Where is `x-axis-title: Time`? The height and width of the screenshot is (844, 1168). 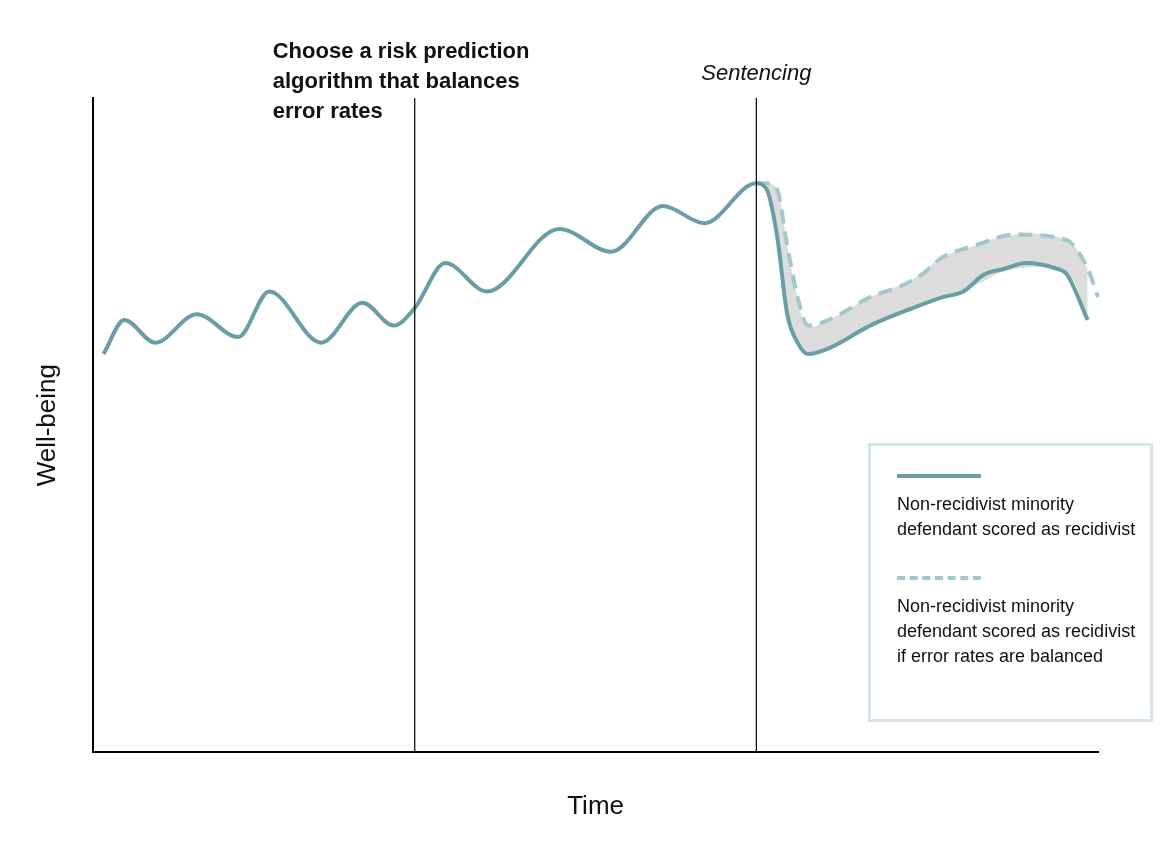
x-axis-title: Time is located at coordinates (596, 804).